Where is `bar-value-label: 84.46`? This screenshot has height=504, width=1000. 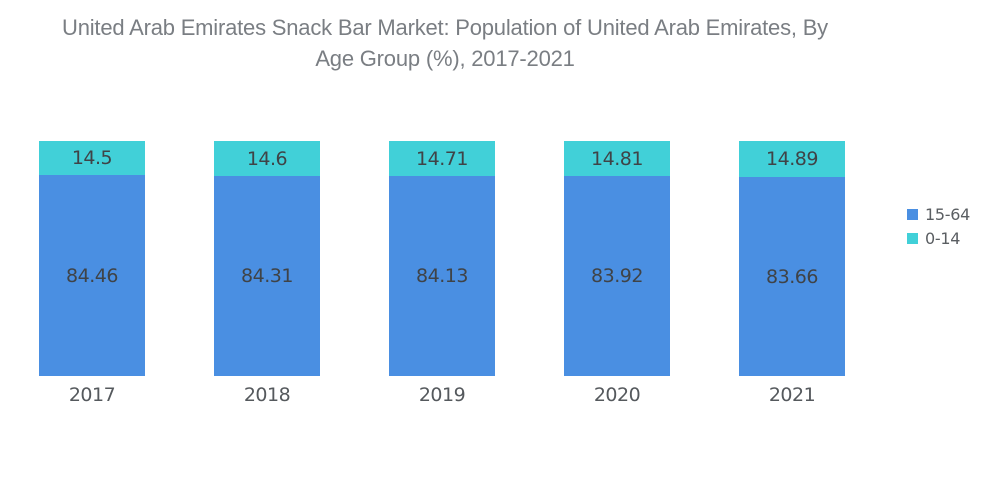
bar-value-label: 84.46 is located at coordinates (92, 275).